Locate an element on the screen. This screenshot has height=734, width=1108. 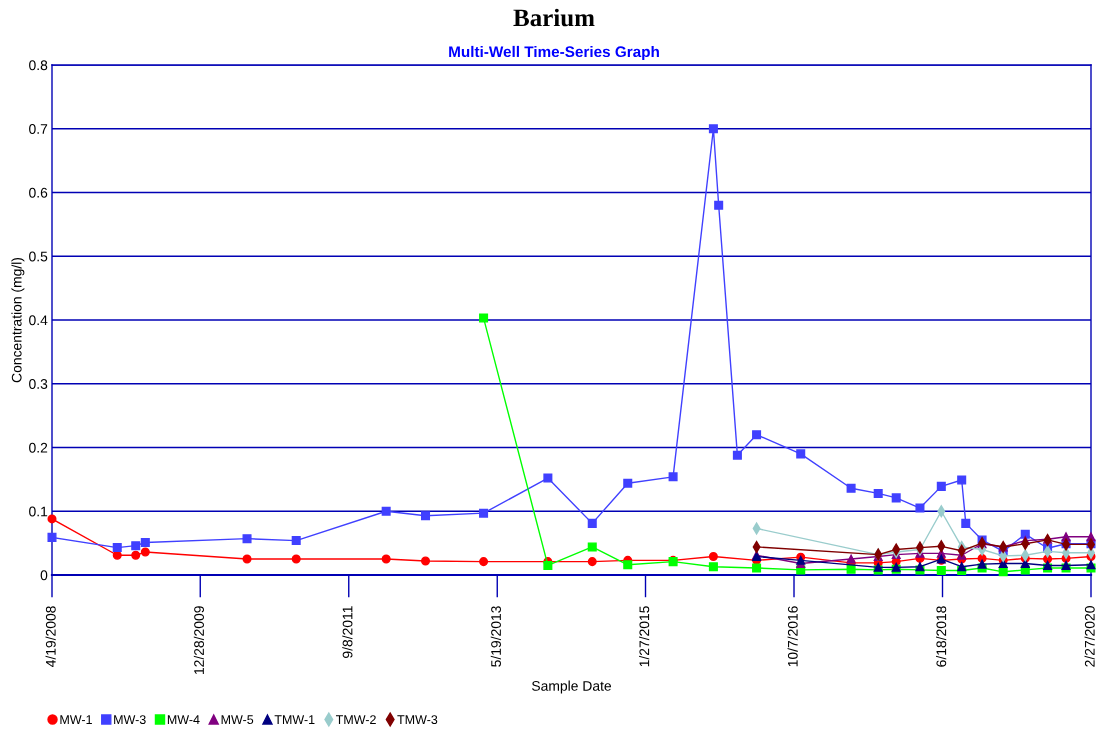
x-tick-label: 5/19/2013 is located at coordinates (495, 636).